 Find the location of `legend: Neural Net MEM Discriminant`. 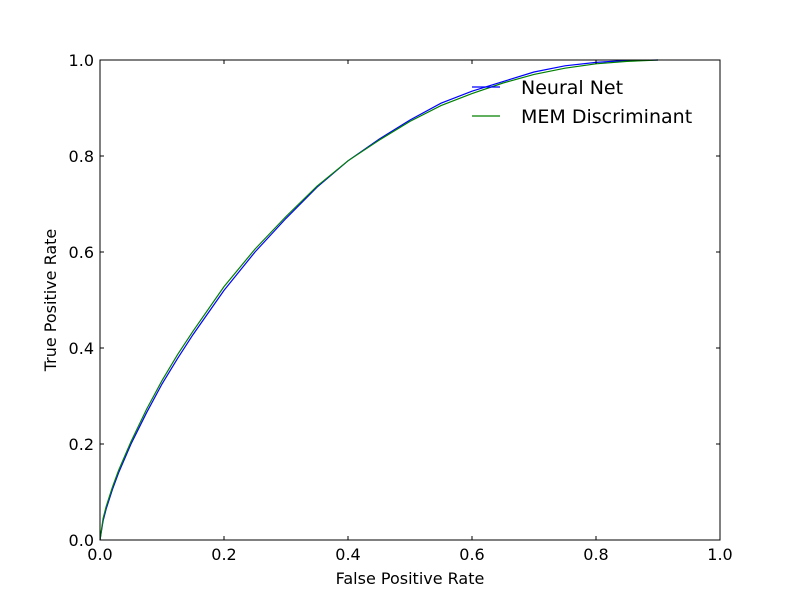

legend: Neural Net MEM Discriminant is located at coordinates (582, 102).